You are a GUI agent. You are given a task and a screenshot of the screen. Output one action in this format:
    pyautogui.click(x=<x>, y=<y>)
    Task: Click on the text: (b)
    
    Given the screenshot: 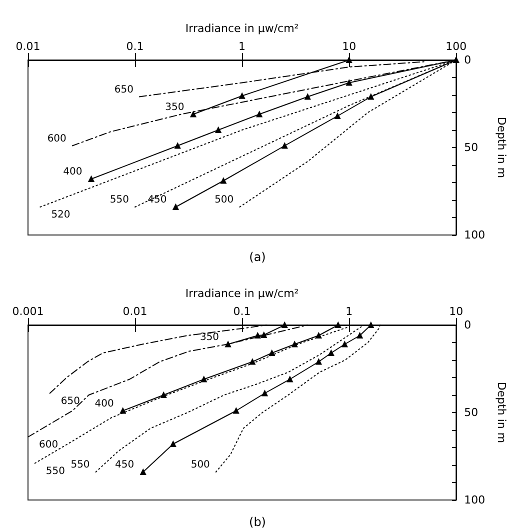 What is the action you would take?
    pyautogui.click(x=257, y=522)
    